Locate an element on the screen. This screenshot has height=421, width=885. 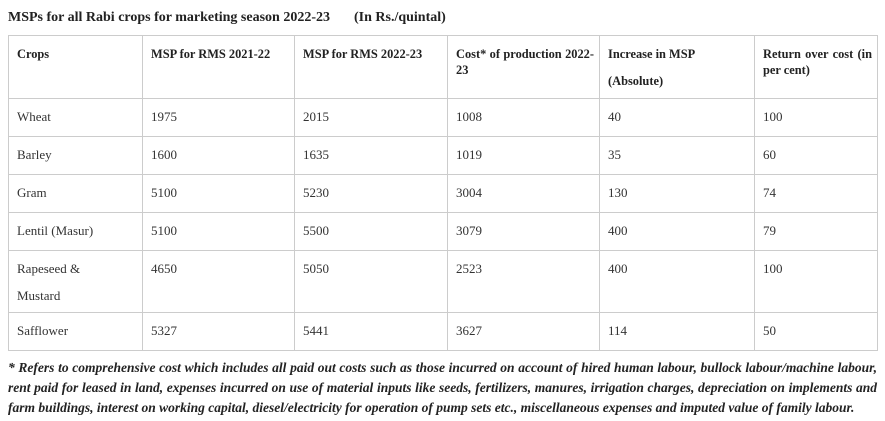
cell-line: (Absolute) is located at coordinates (636, 81).